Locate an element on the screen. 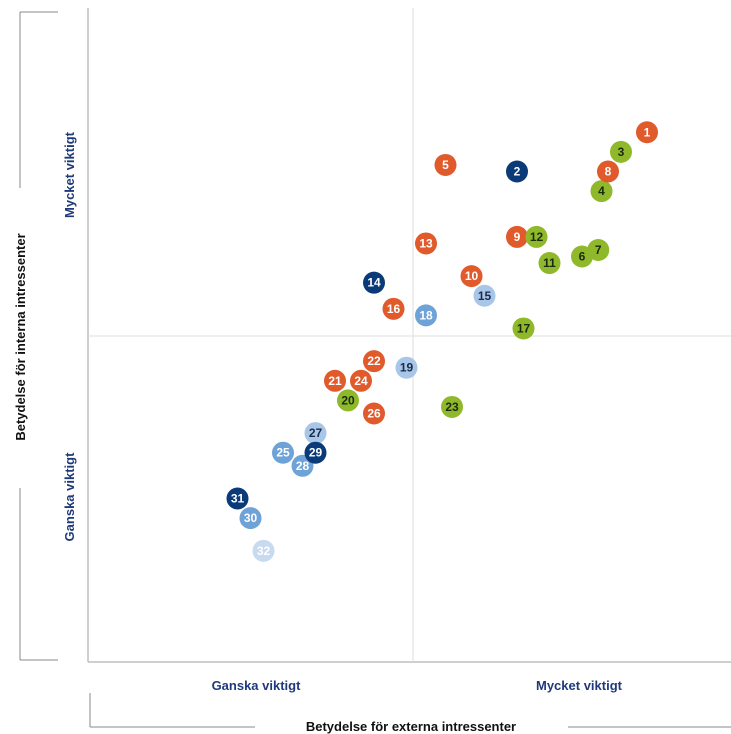  data-point: 20 is located at coordinates (348, 400).